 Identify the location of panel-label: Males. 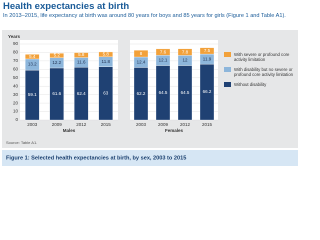
(69, 130).